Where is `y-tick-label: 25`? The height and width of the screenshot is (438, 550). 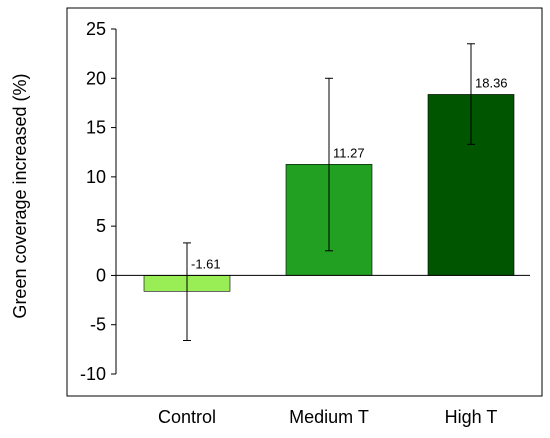
y-tick-label: 25 is located at coordinates (96, 29).